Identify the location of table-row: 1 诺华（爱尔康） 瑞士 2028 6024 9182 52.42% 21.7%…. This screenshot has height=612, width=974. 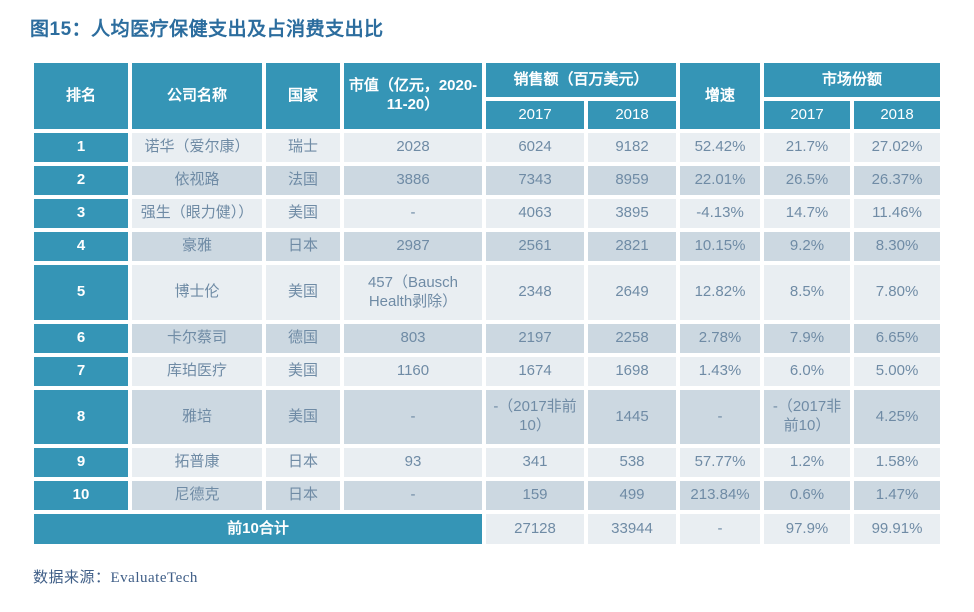
(487, 147).